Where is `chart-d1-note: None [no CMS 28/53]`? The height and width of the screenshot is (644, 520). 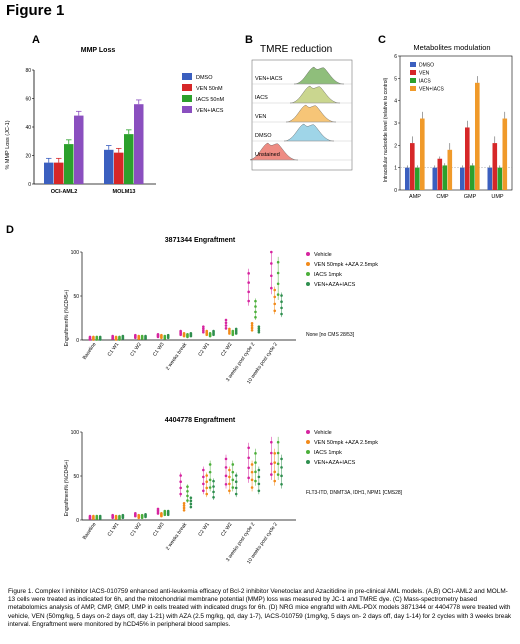
chart-d1-note: None [no CMS 28/53] is located at coordinates (330, 335).